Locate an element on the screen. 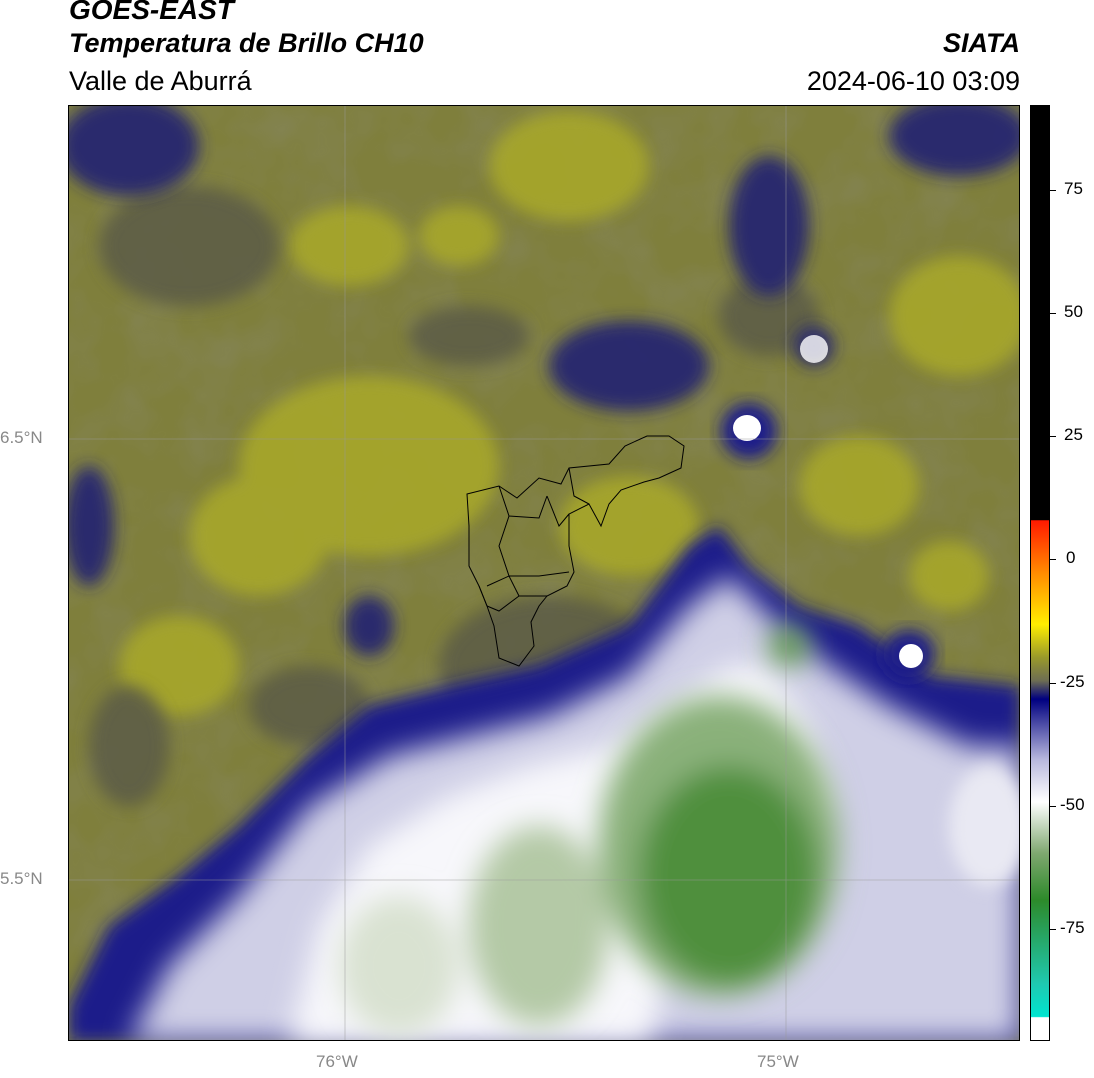  colorbar is located at coordinates (1040, 573).